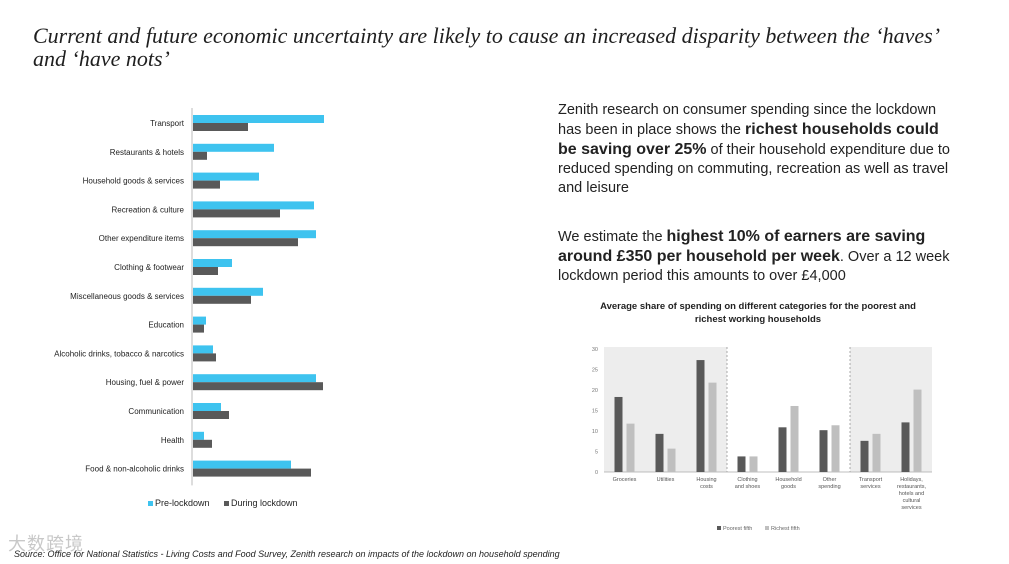  What do you see at coordinates (172, 440) in the screenshot?
I see `category-label: Health` at bounding box center [172, 440].